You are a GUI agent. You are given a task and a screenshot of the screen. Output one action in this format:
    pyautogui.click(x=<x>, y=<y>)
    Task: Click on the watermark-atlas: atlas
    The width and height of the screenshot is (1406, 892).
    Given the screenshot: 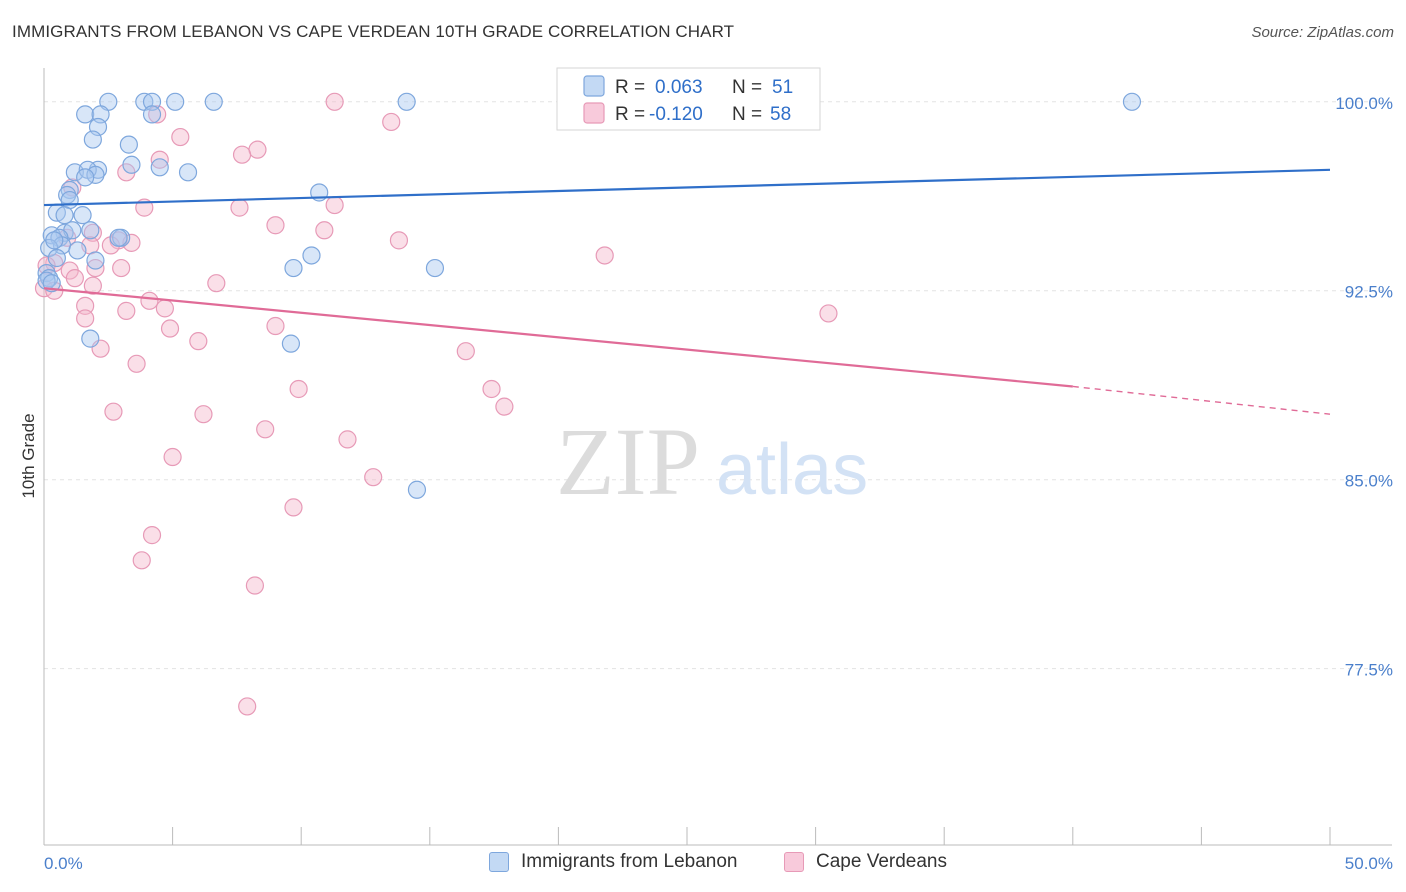 What is the action you would take?
    pyautogui.click(x=792, y=470)
    